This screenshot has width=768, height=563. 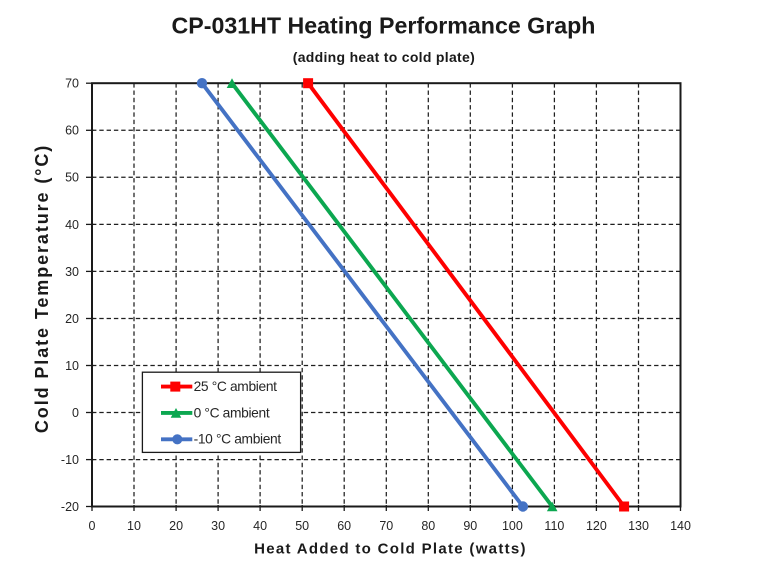 I want to click on svg-text: Cold Plate Temperature (°C), so click(x=42, y=288).